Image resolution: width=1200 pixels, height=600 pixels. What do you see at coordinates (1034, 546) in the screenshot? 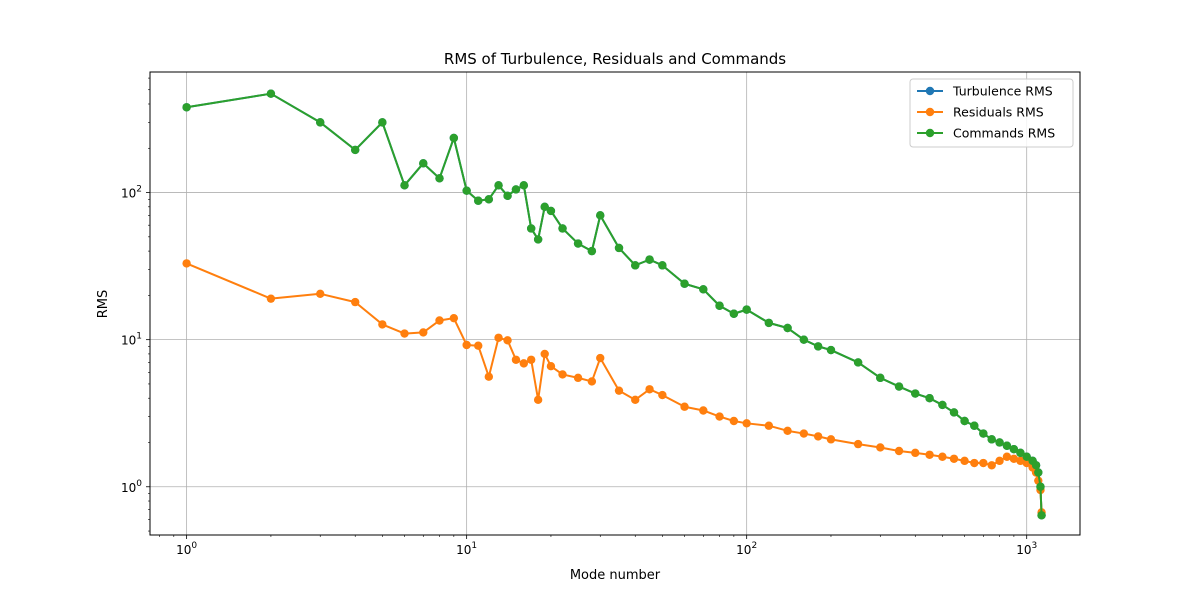
I see `x-tick-label-exponent: 3` at bounding box center [1034, 546].